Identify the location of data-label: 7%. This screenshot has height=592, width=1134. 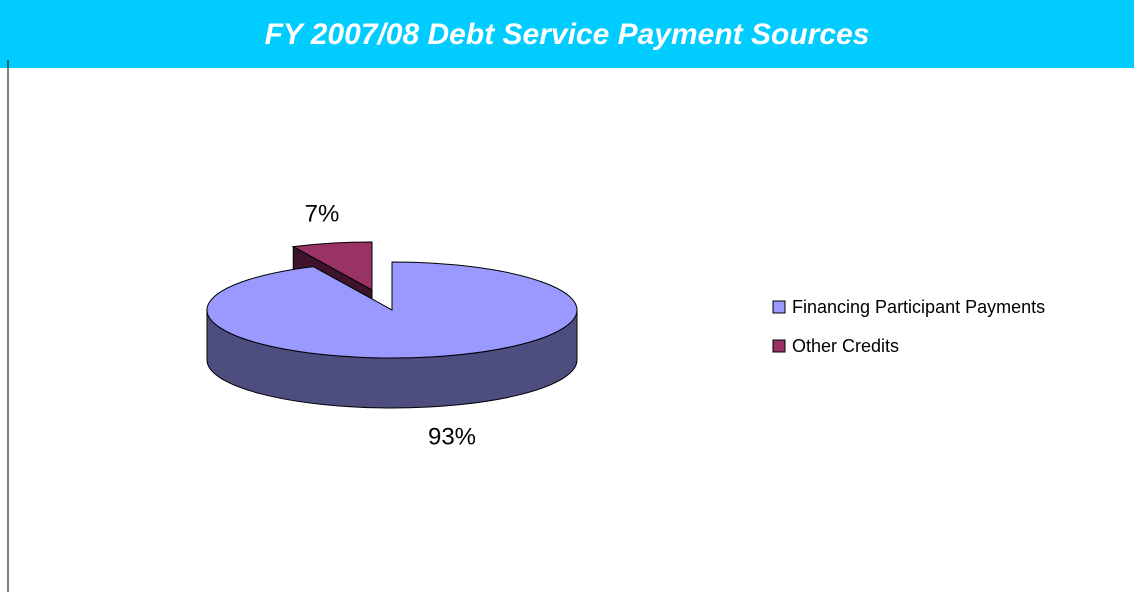
(322, 213).